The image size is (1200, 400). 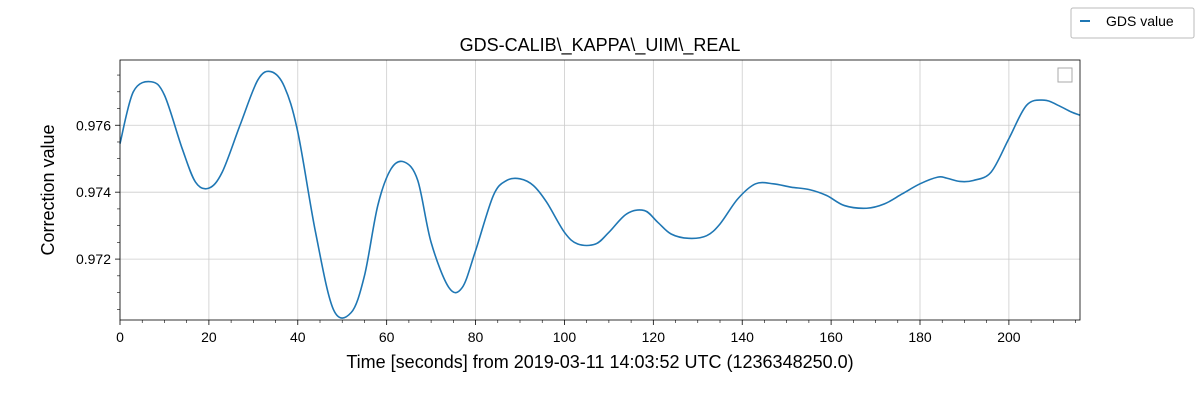 I want to click on x-tick-label: 100, so click(x=565, y=337).